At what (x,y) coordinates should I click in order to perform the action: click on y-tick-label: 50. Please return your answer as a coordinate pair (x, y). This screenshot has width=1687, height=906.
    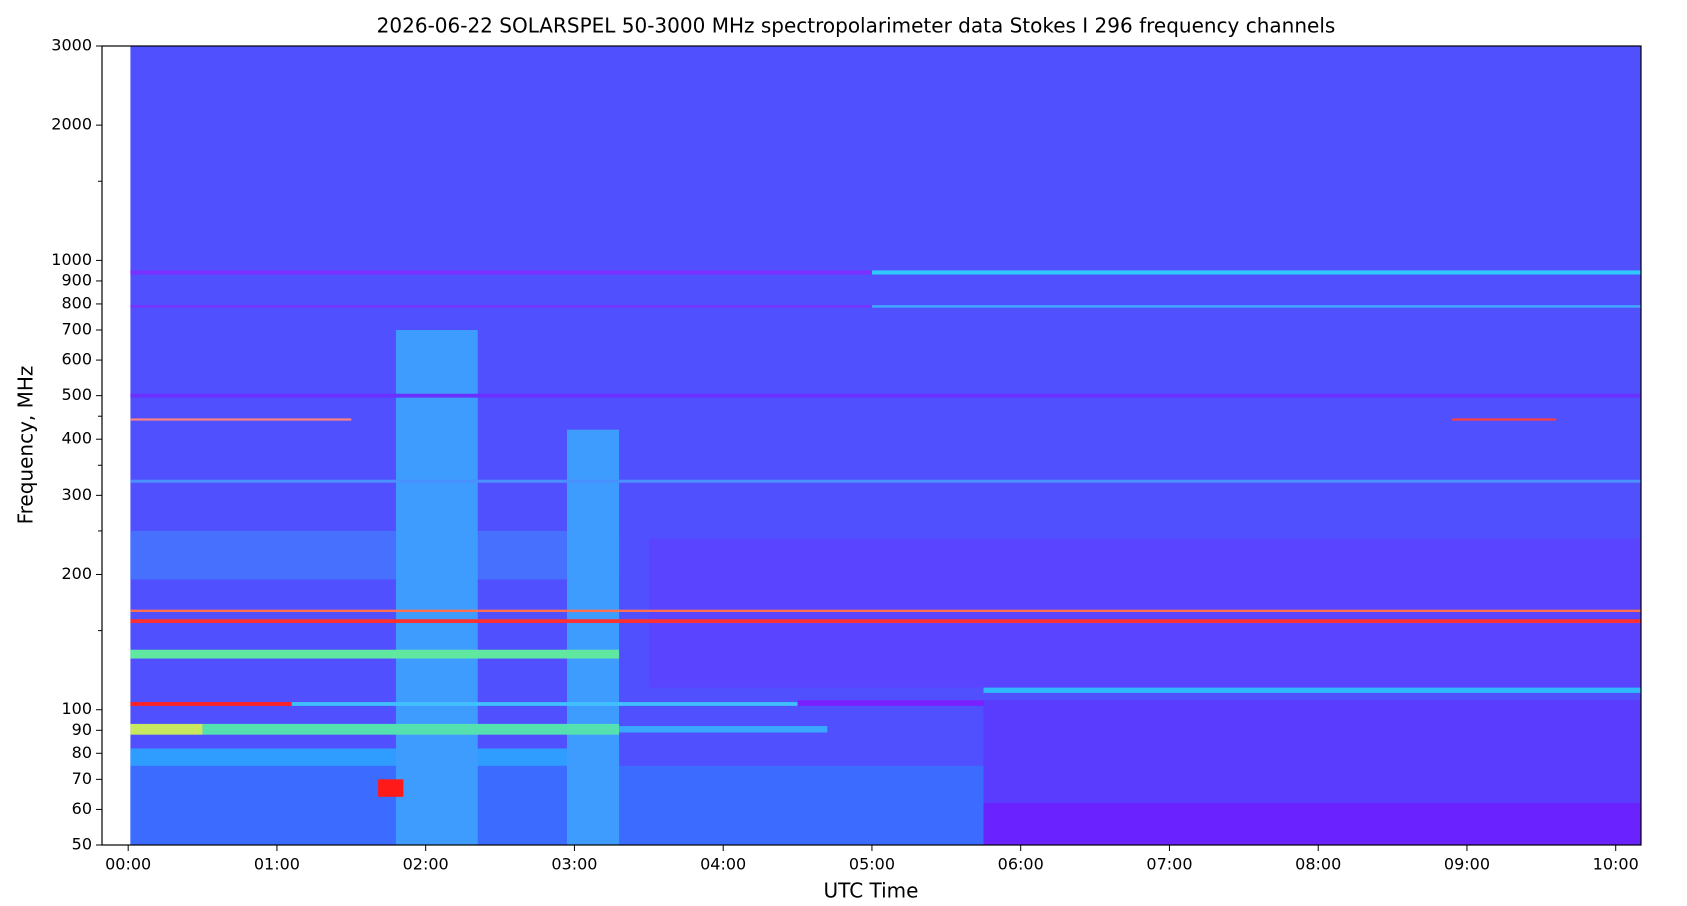
    Looking at the image, I should click on (82, 844).